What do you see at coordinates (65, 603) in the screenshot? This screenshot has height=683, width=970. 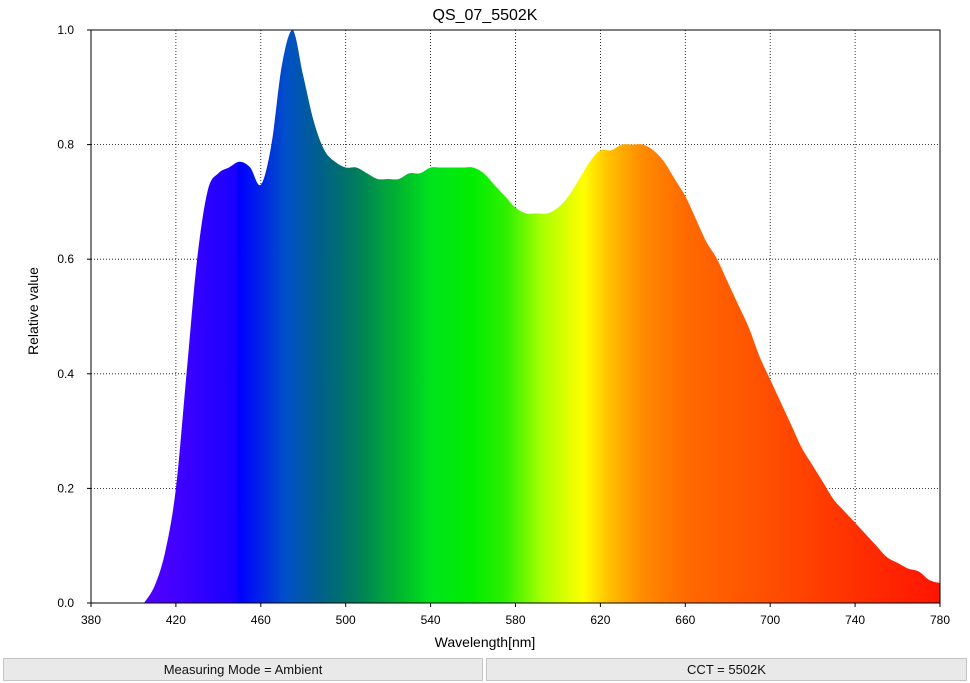 I see `y-tick-label: 0.0` at bounding box center [65, 603].